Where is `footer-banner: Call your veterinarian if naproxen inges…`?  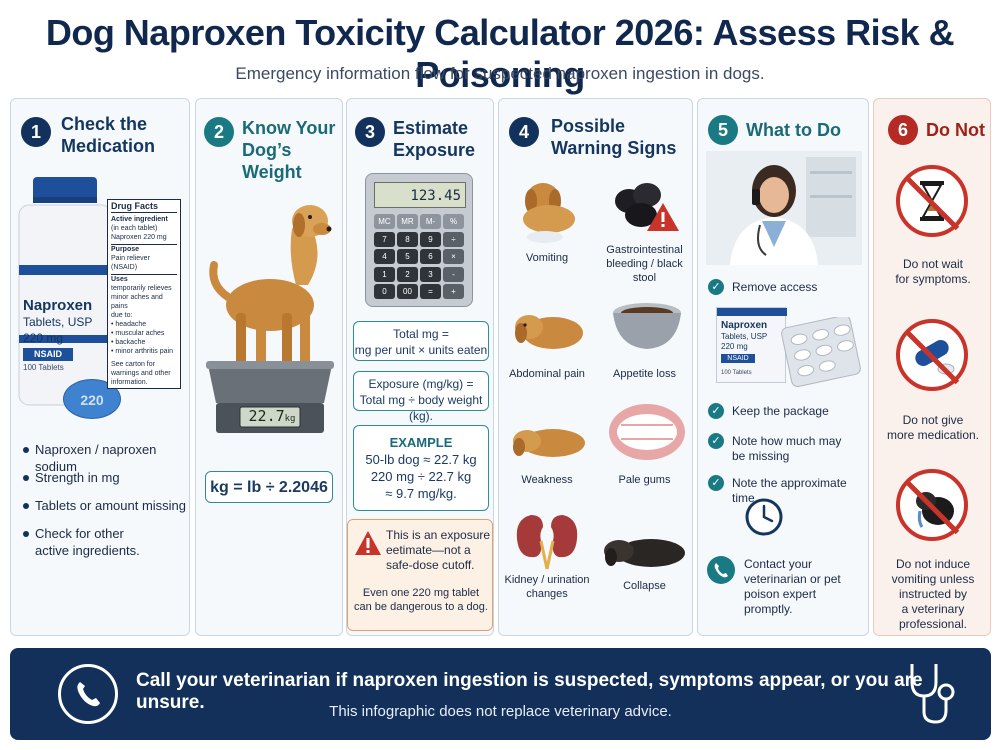
footer-banner: Call your veterinarian if naproxen inges… is located at coordinates (500, 694).